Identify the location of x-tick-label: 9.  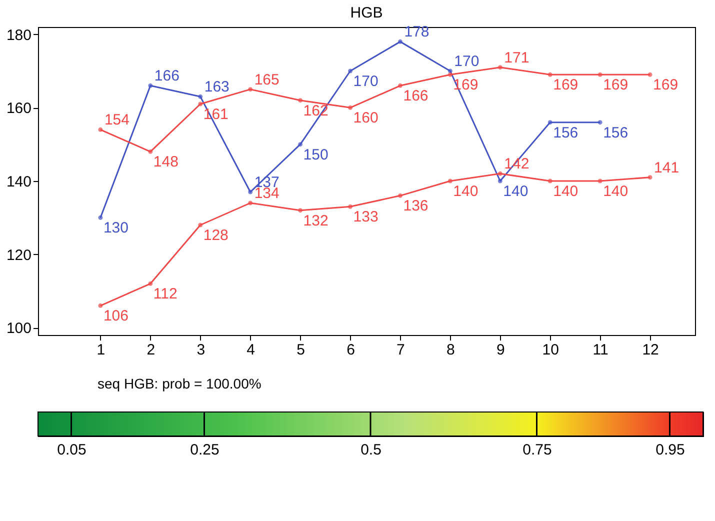
(500, 350).